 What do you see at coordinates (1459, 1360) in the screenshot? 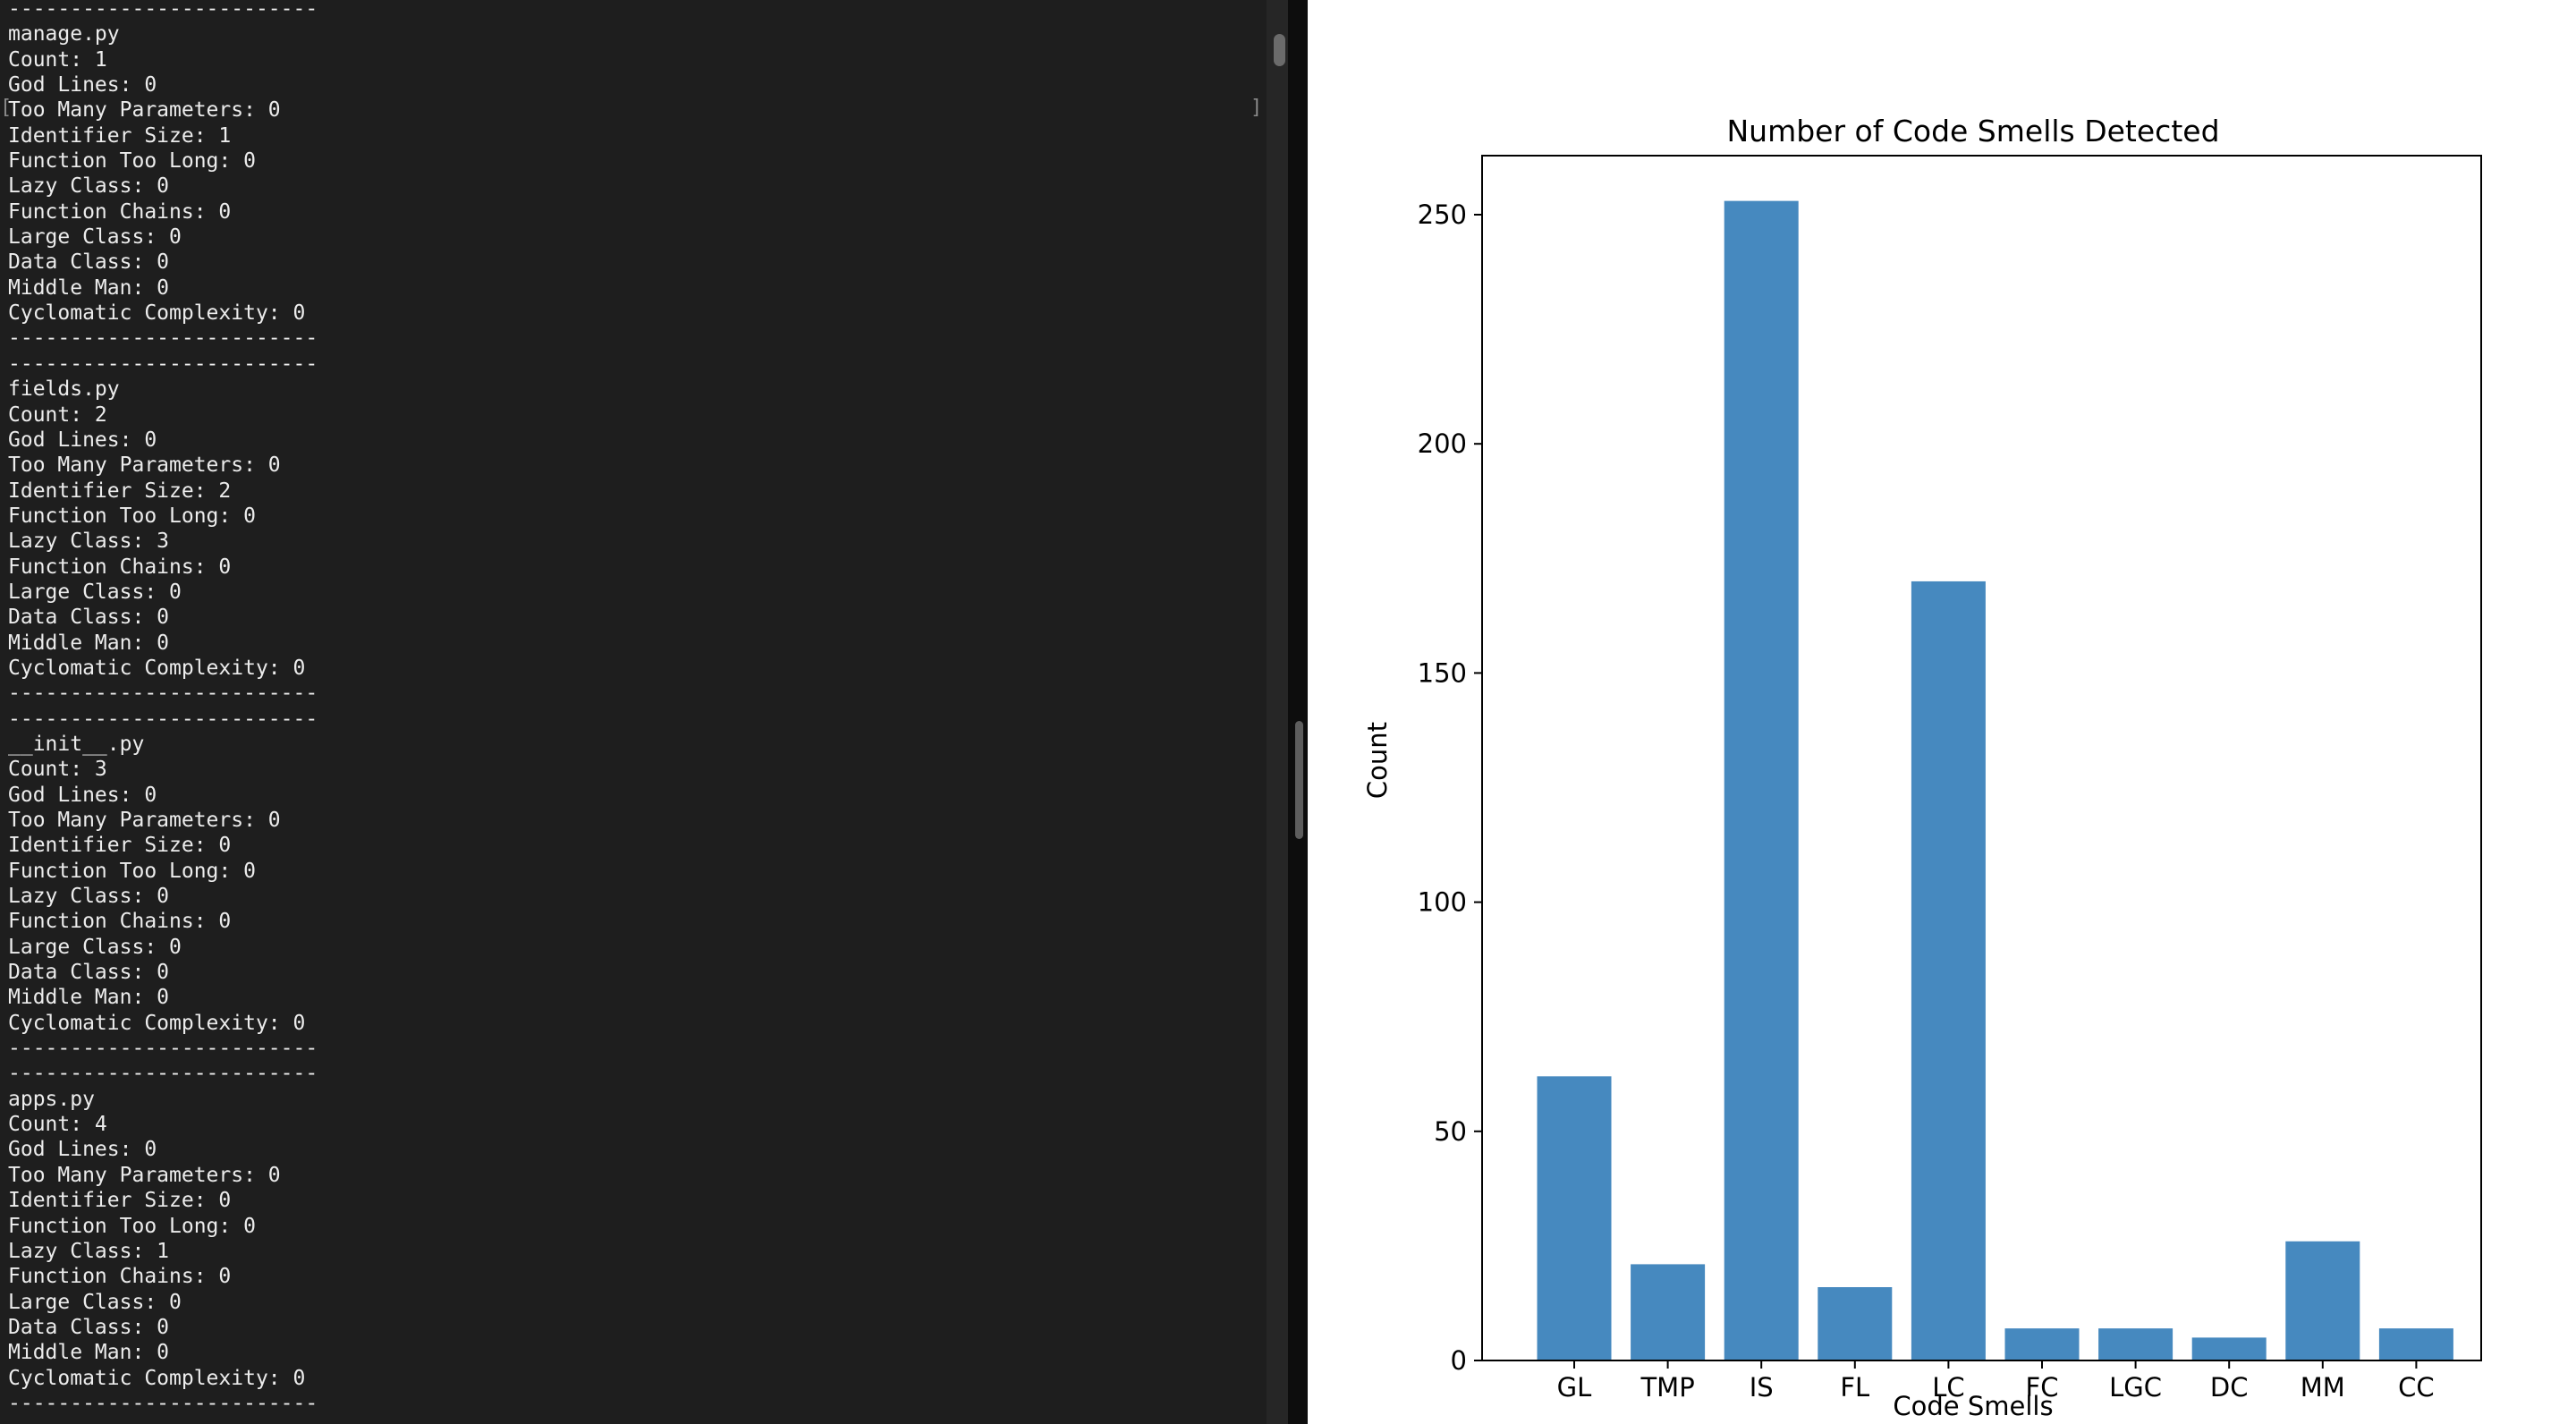
I see `y-tick-label: 0` at bounding box center [1459, 1360].